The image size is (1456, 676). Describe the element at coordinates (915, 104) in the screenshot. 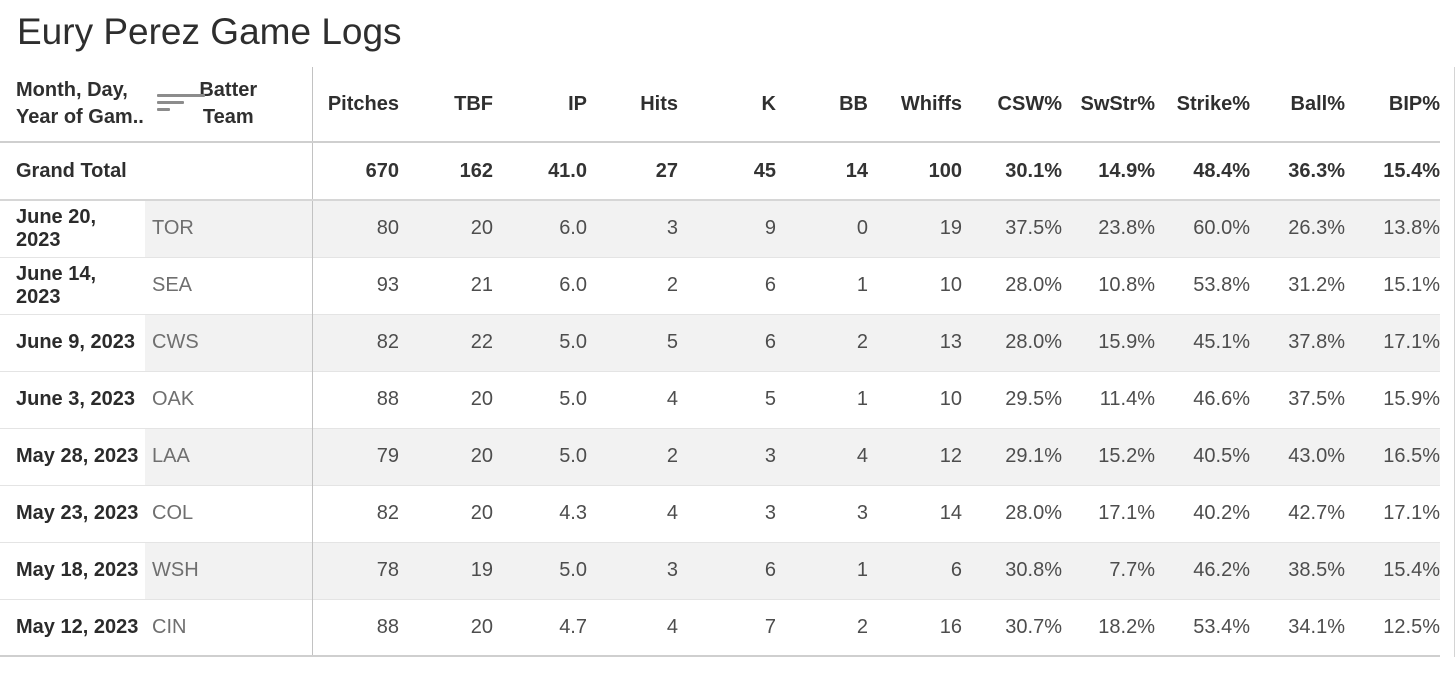

I see `column-header-whiffs: Whiffs` at that location.